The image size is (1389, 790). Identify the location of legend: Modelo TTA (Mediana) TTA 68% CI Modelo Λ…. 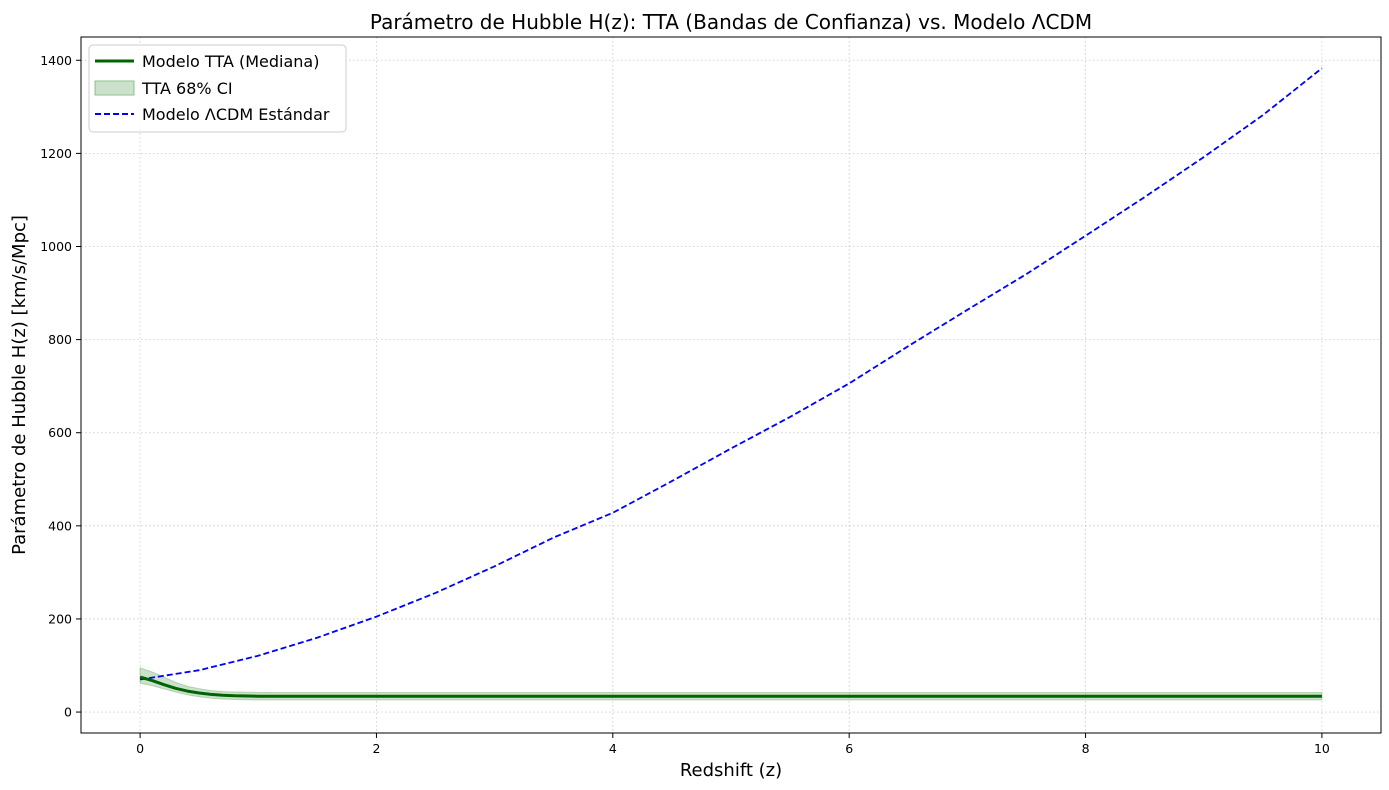
(217, 88).